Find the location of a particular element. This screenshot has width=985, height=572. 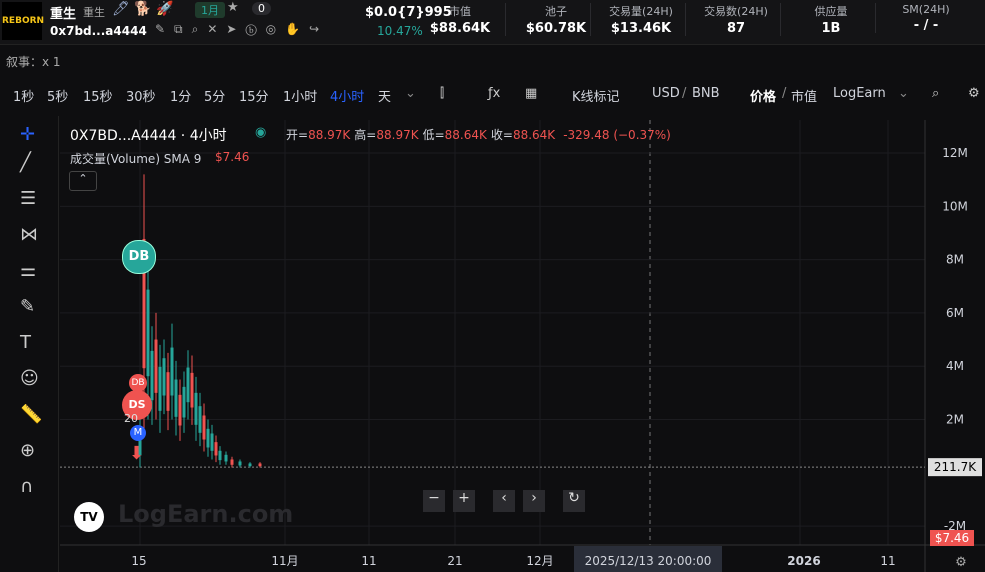

interval: 天 is located at coordinates (385, 97).